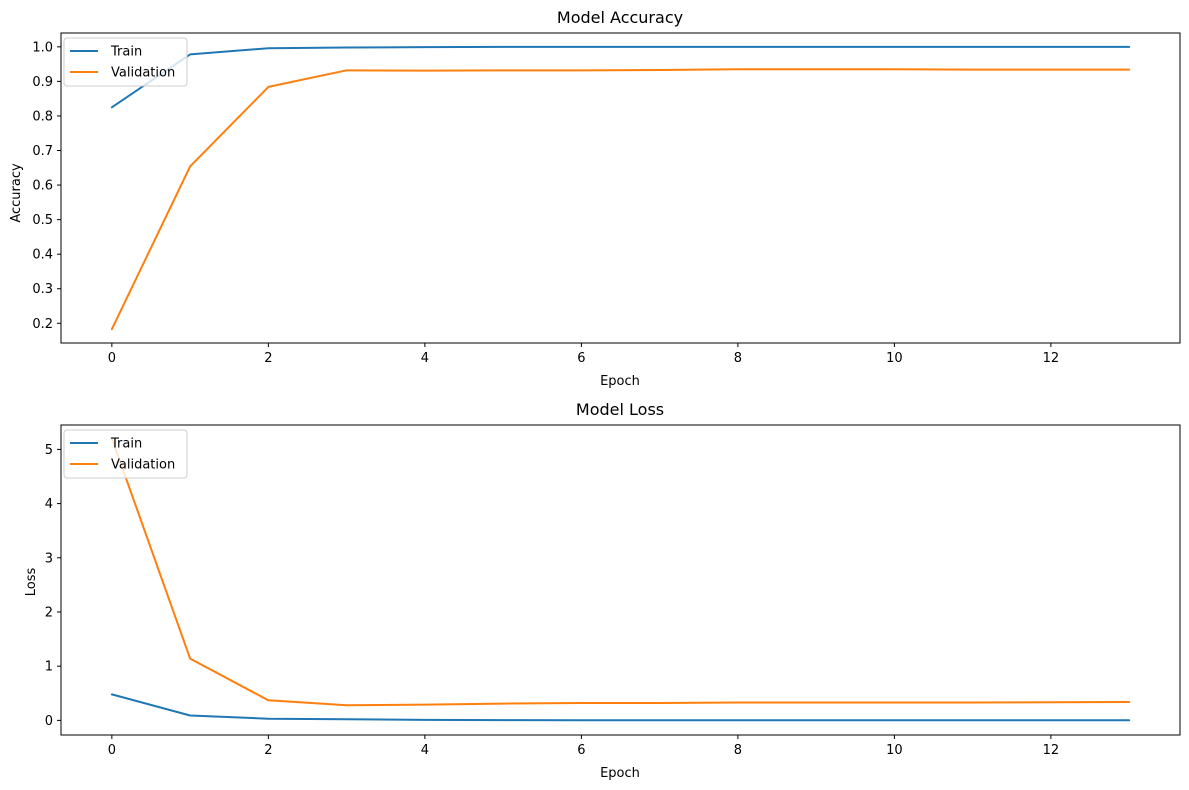  Describe the element at coordinates (581, 750) in the screenshot. I see `loss-x-tick-label: 6` at that location.